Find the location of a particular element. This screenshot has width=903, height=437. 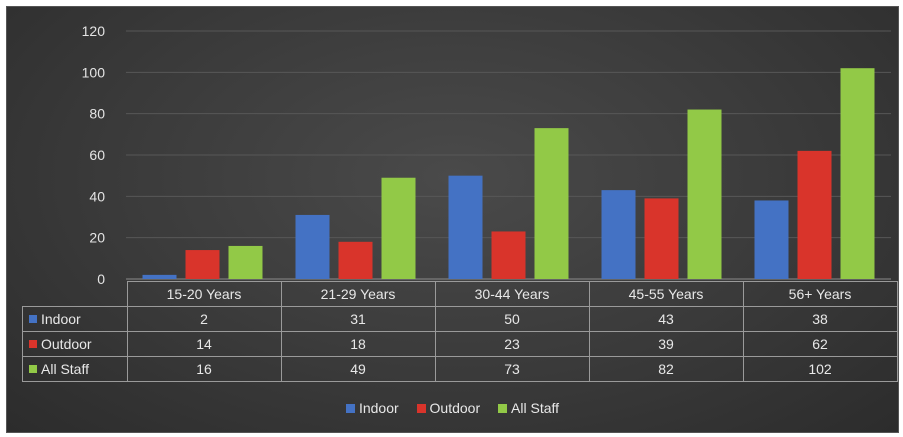

outdoor-swatch is located at coordinates (33, 344).